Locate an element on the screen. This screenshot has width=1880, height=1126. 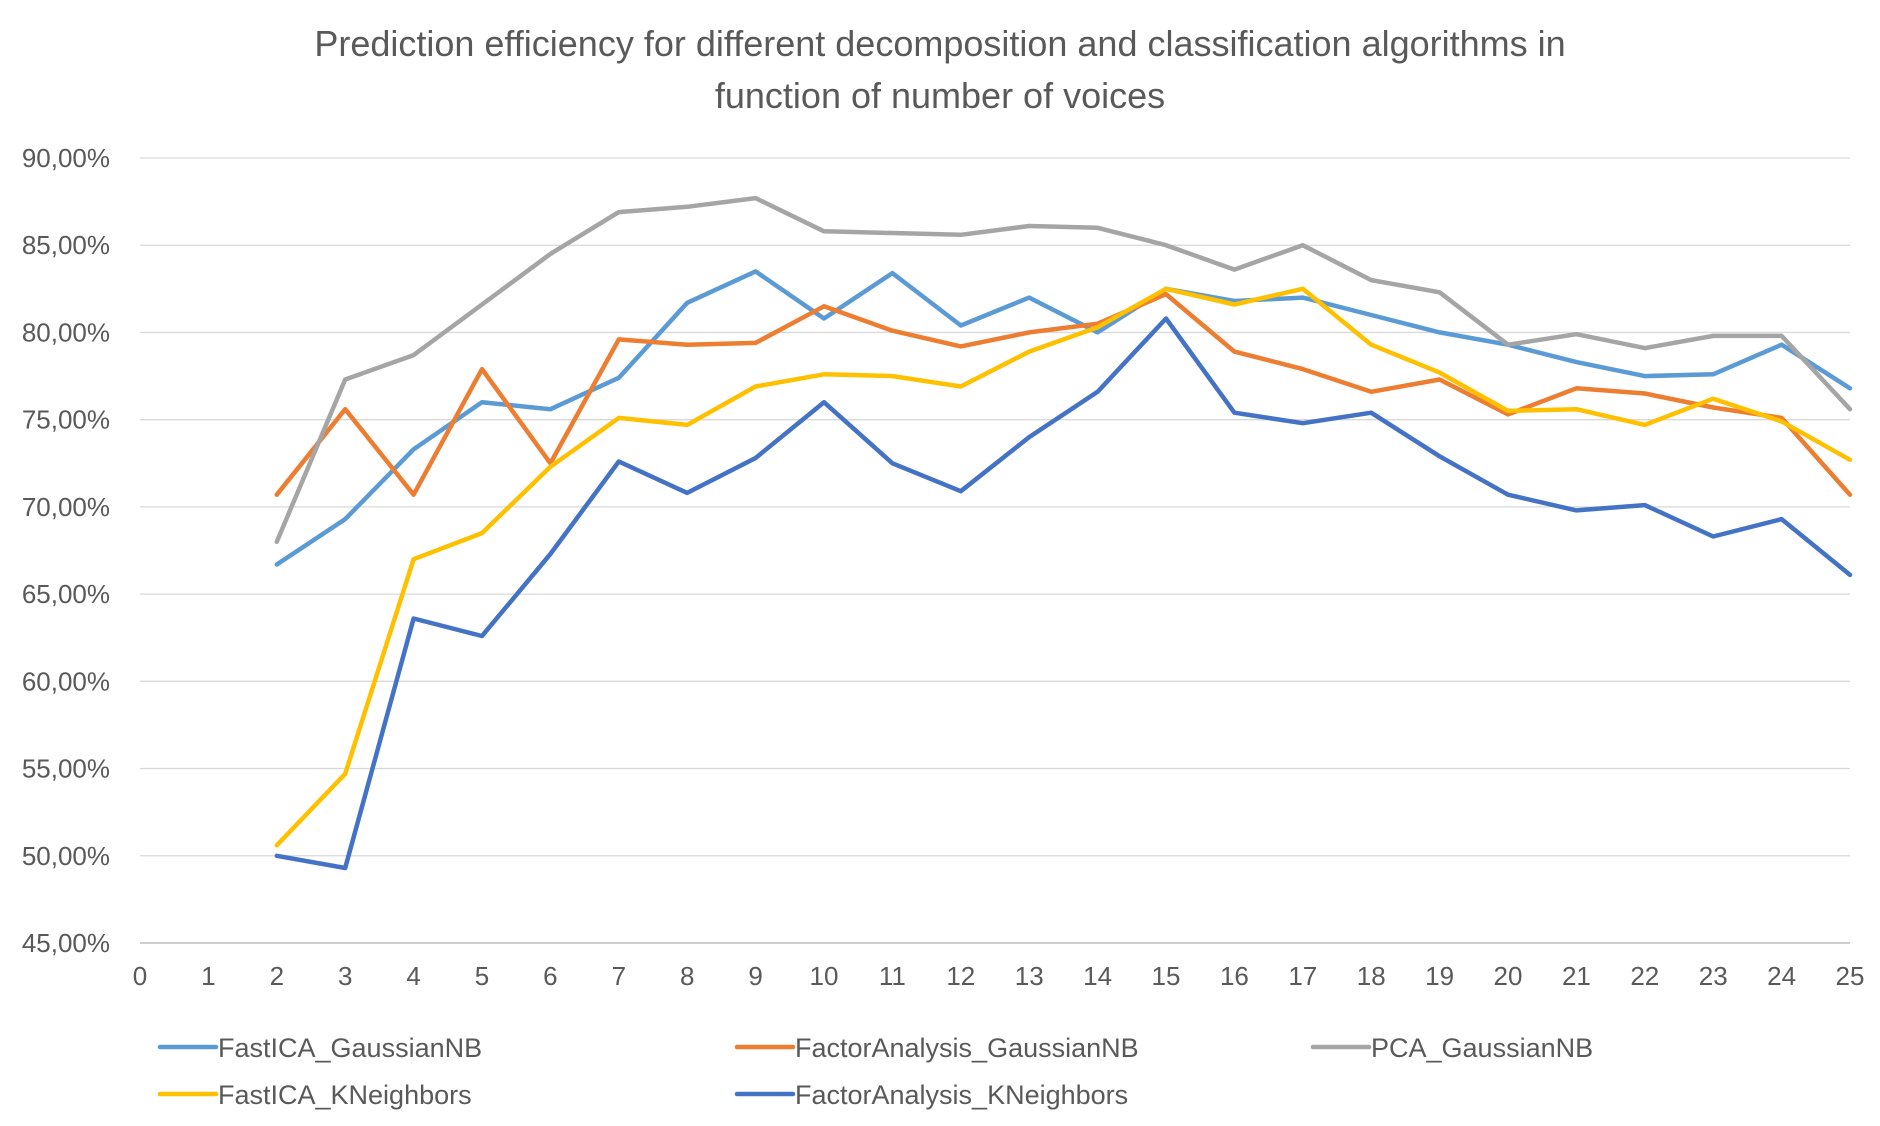
legend-item: PCA_GaussianNB is located at coordinates (1451, 1048).